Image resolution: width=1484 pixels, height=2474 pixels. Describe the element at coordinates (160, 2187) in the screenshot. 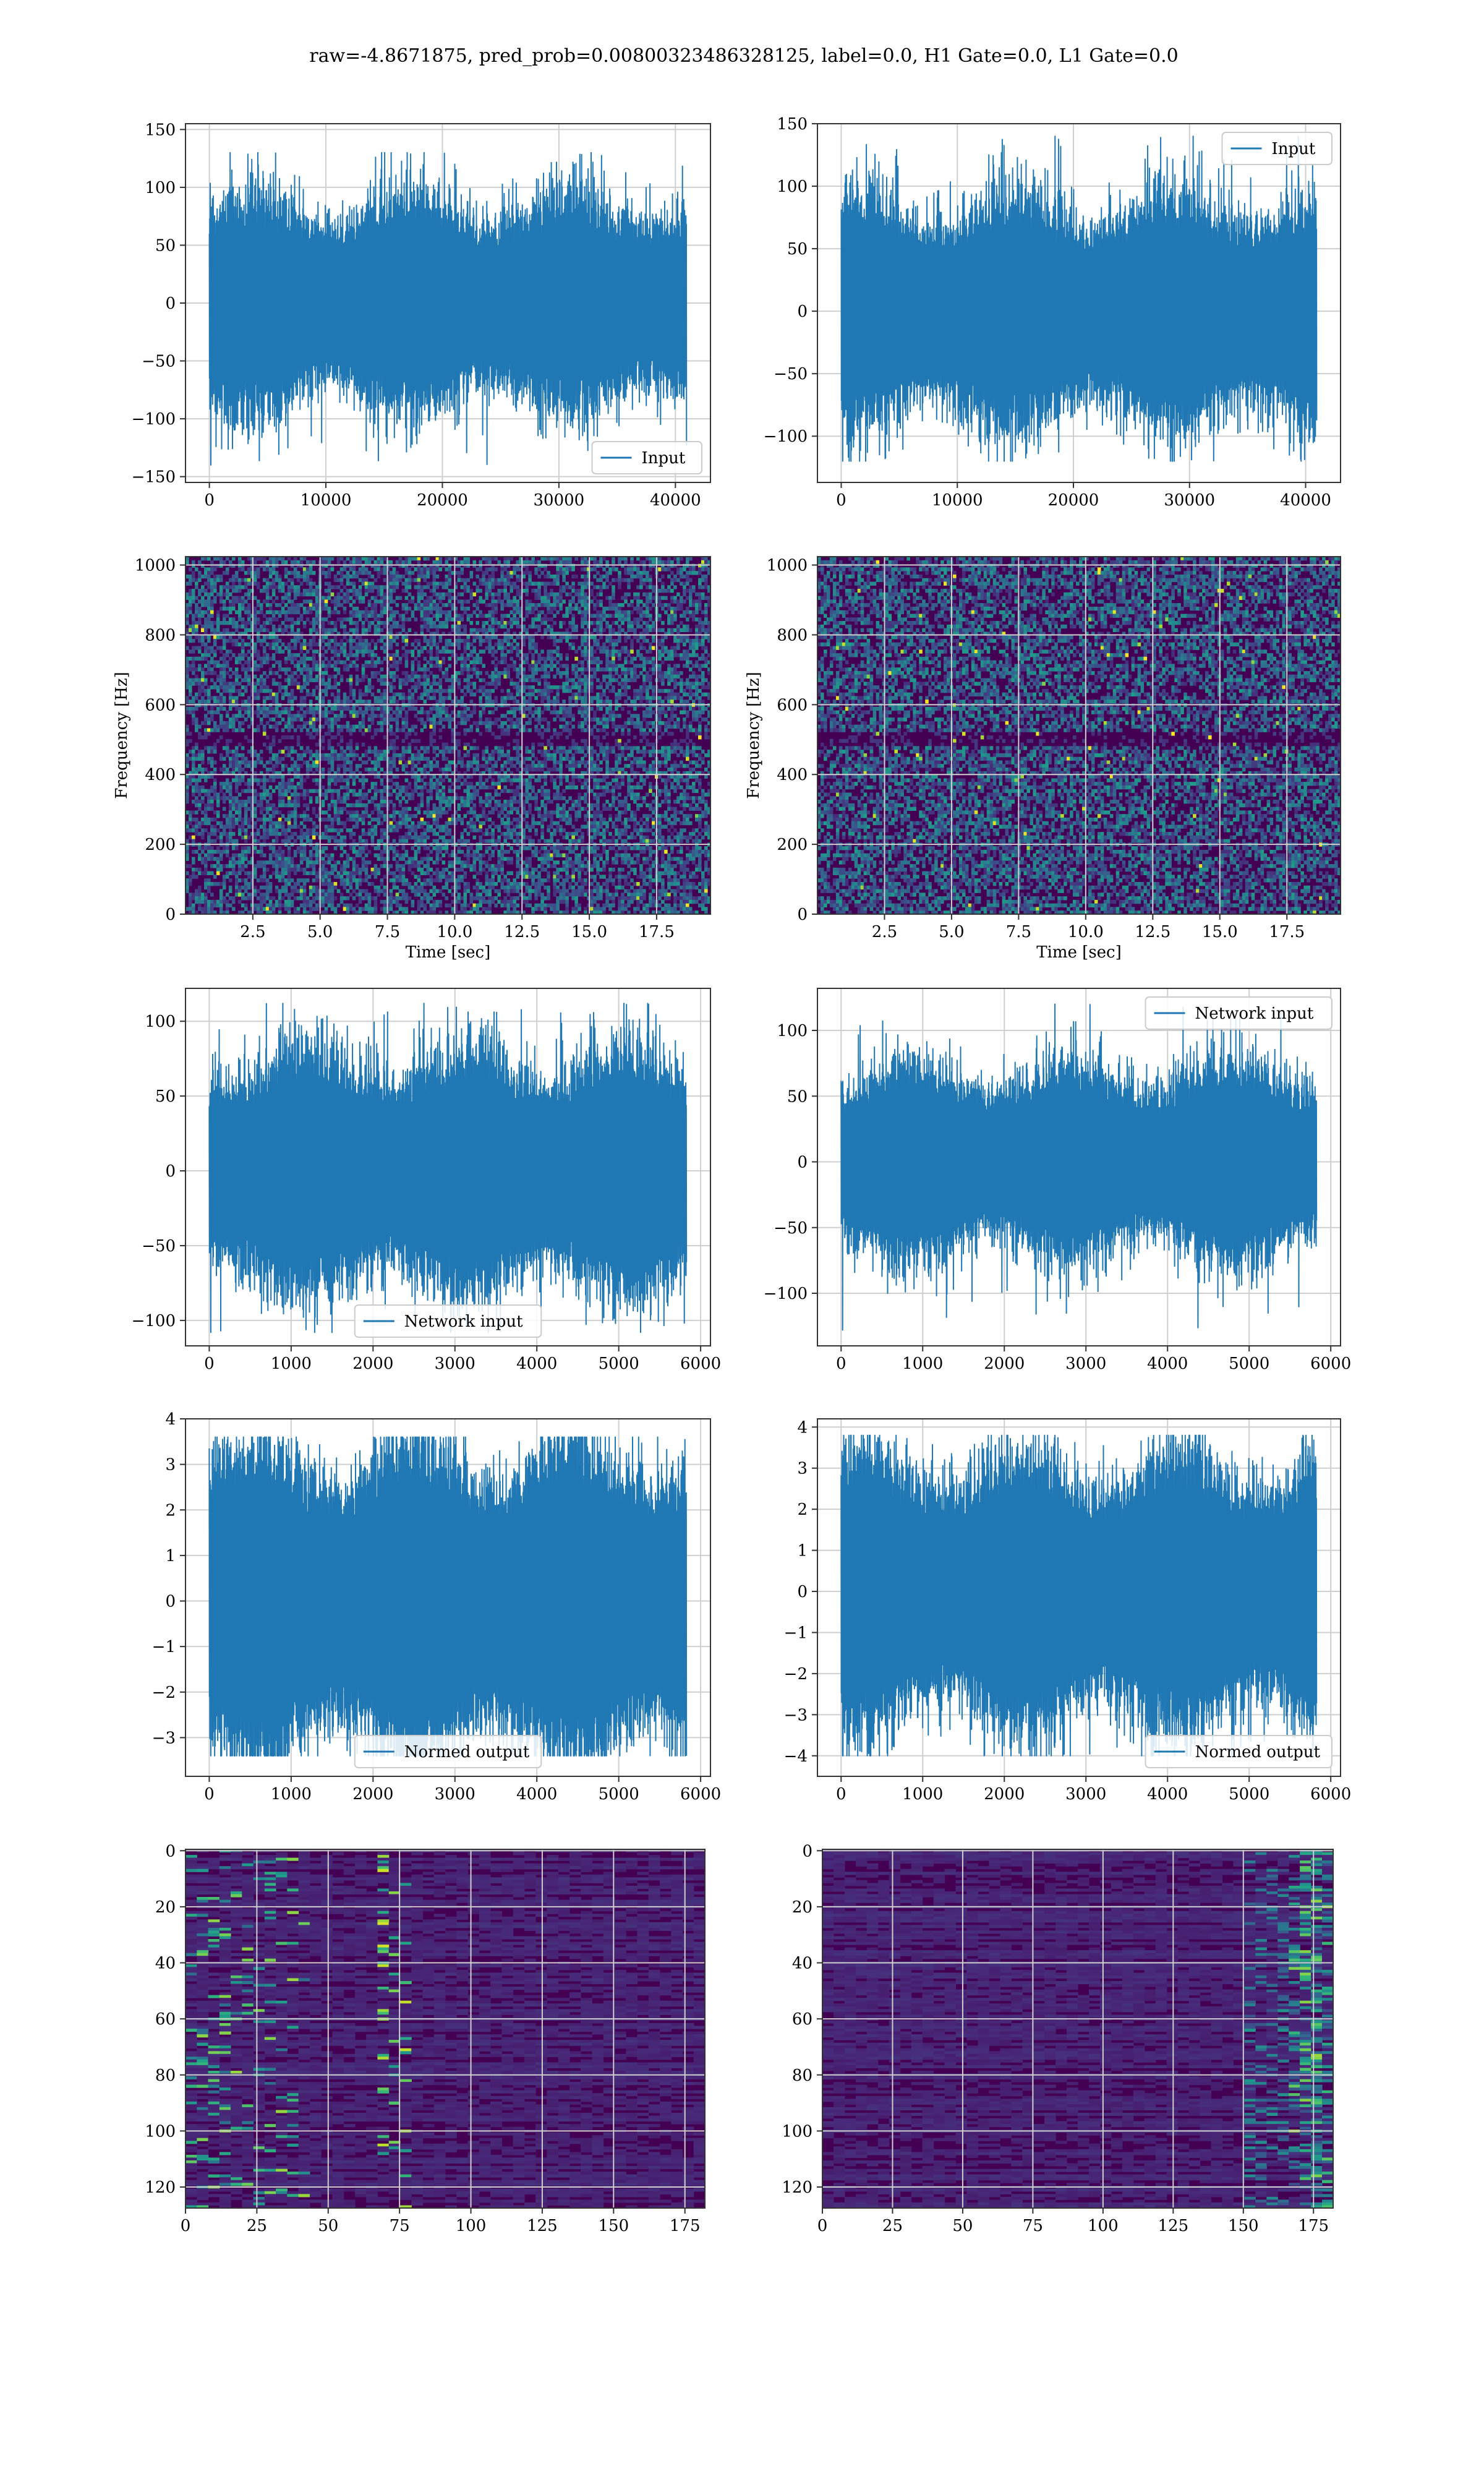

I see `y-tick-label: 120` at that location.